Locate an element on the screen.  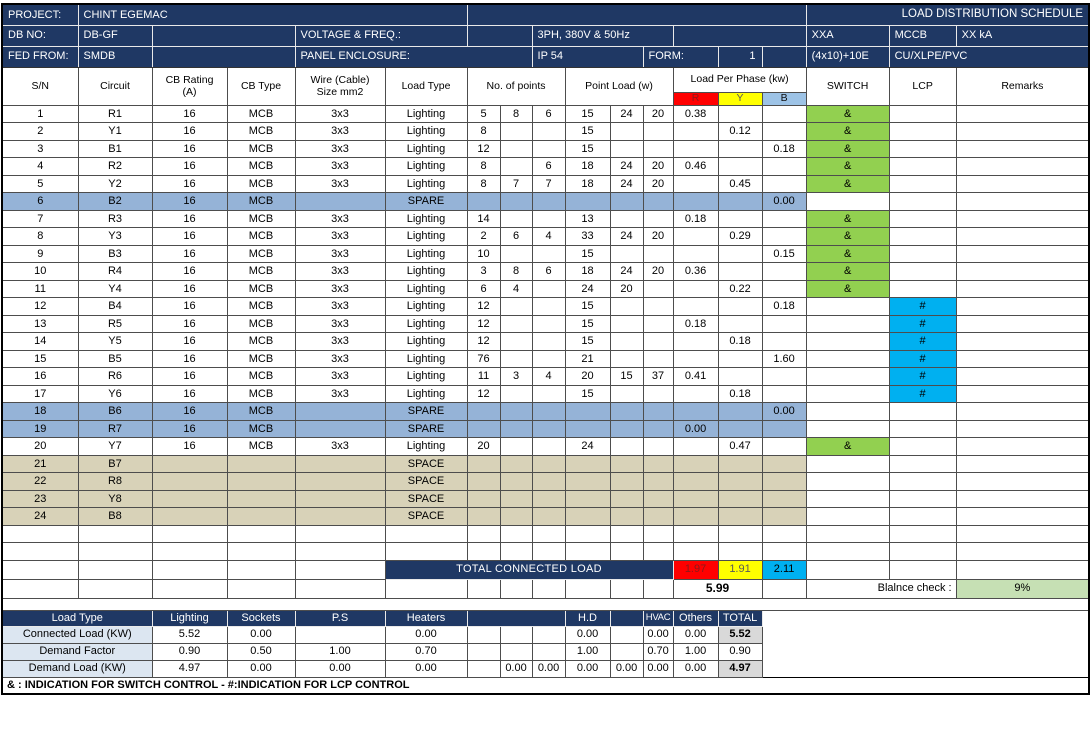
cell-point-load-c: 37 is located at coordinates (658, 376).